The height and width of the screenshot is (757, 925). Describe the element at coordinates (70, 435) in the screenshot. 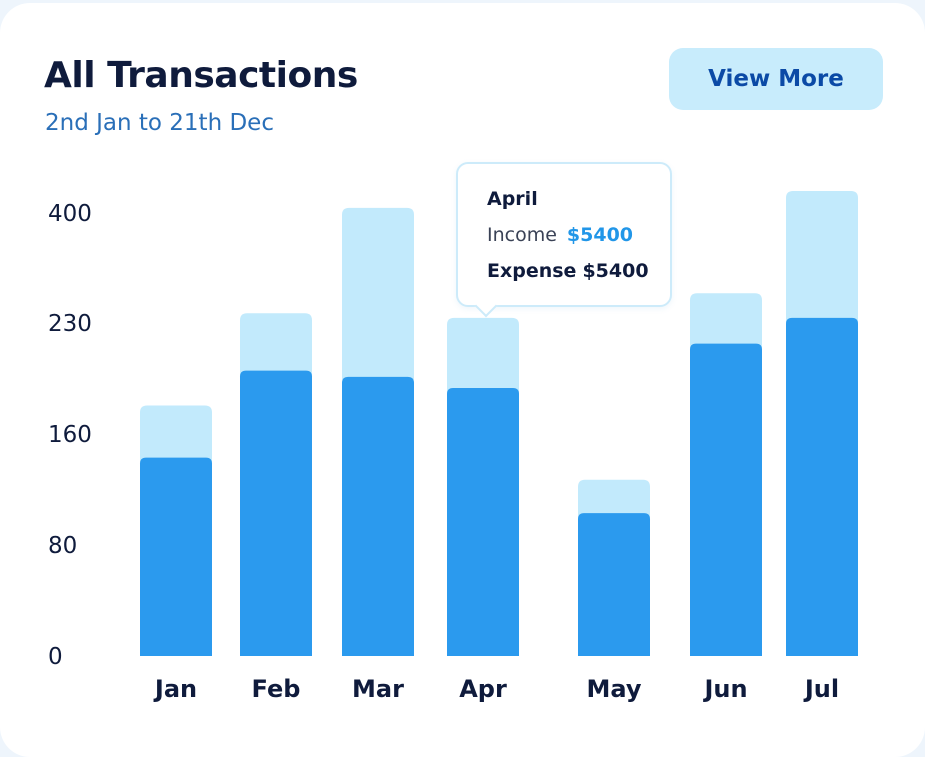

I see `y-tick-label-160: 160` at that location.